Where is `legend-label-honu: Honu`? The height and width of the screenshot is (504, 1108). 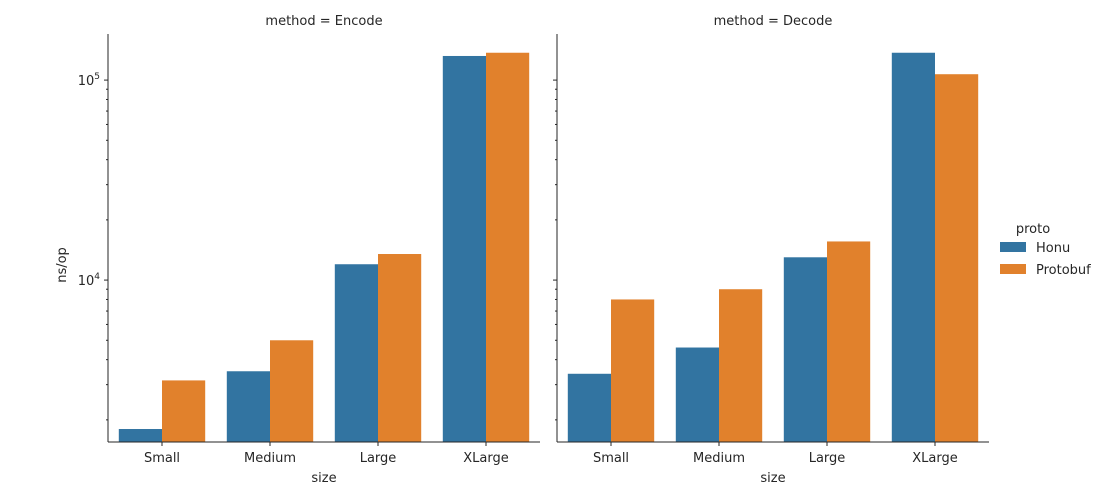 legend-label-honu: Honu is located at coordinates (1053, 248).